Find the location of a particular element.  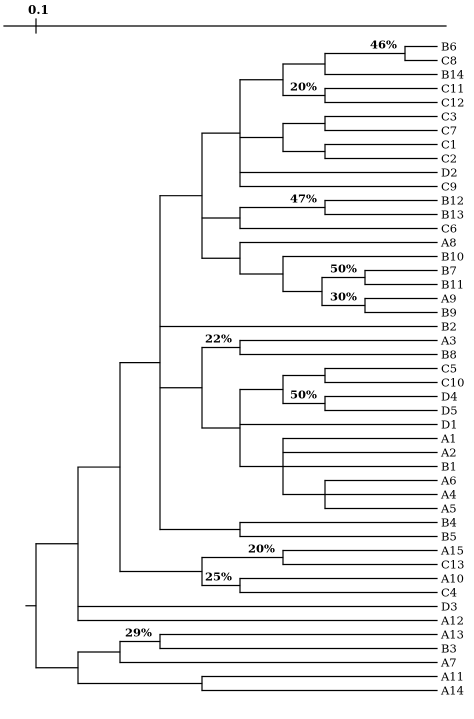

leaf-label: C6 is located at coordinates (449, 229).